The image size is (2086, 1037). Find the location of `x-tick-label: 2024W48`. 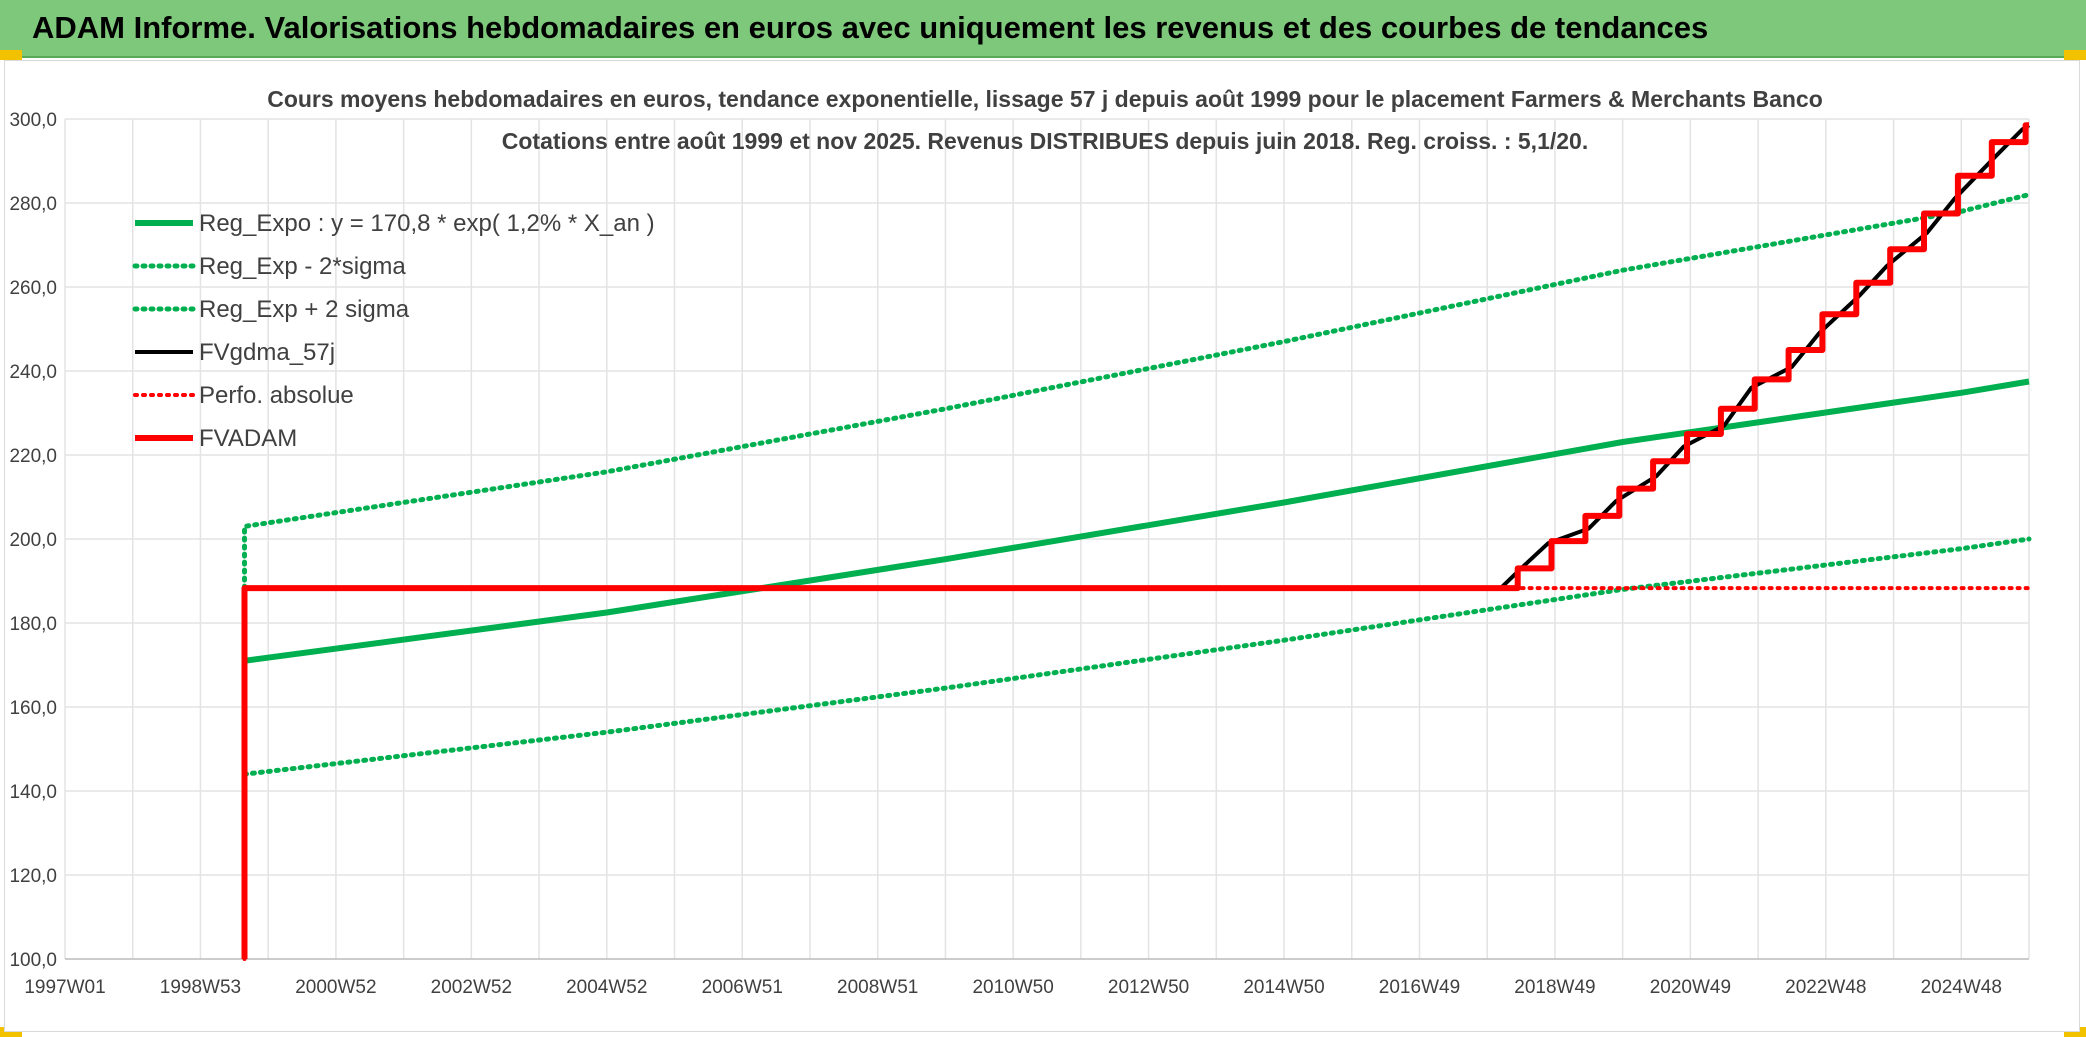

x-tick-label: 2024W48 is located at coordinates (1961, 987).